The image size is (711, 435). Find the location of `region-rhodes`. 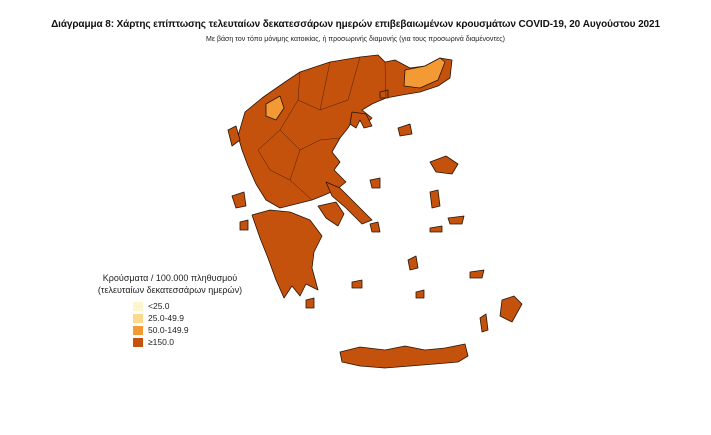

region-rhodes is located at coordinates (511, 309).